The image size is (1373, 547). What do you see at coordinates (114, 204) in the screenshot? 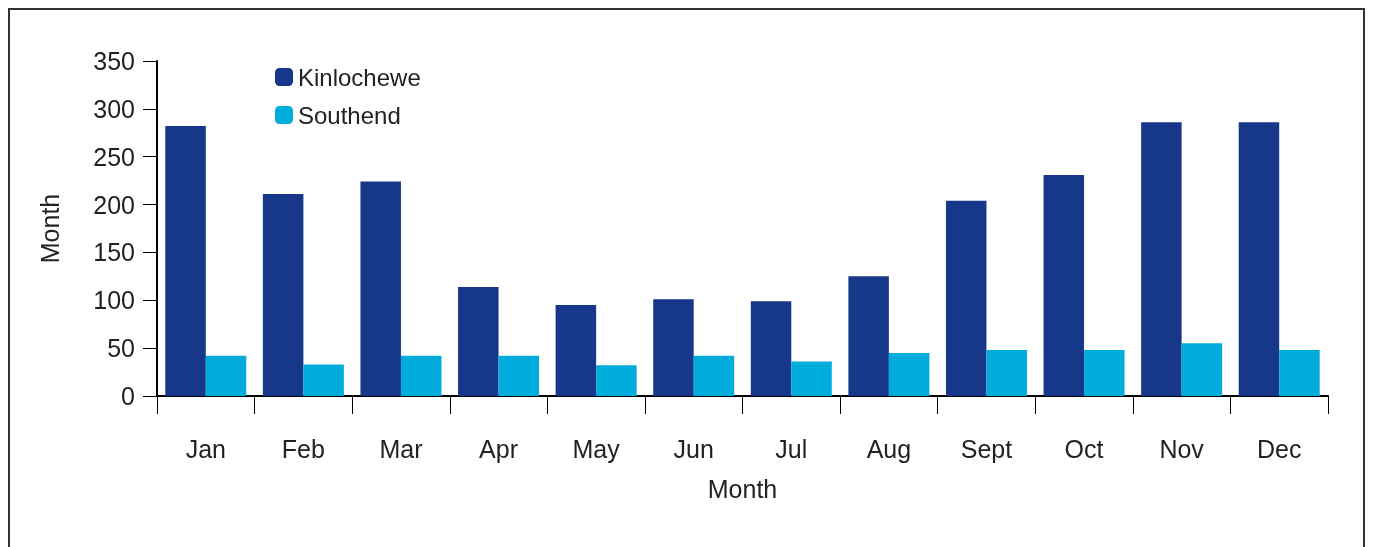
I see `y-tick-label: 200` at bounding box center [114, 204].